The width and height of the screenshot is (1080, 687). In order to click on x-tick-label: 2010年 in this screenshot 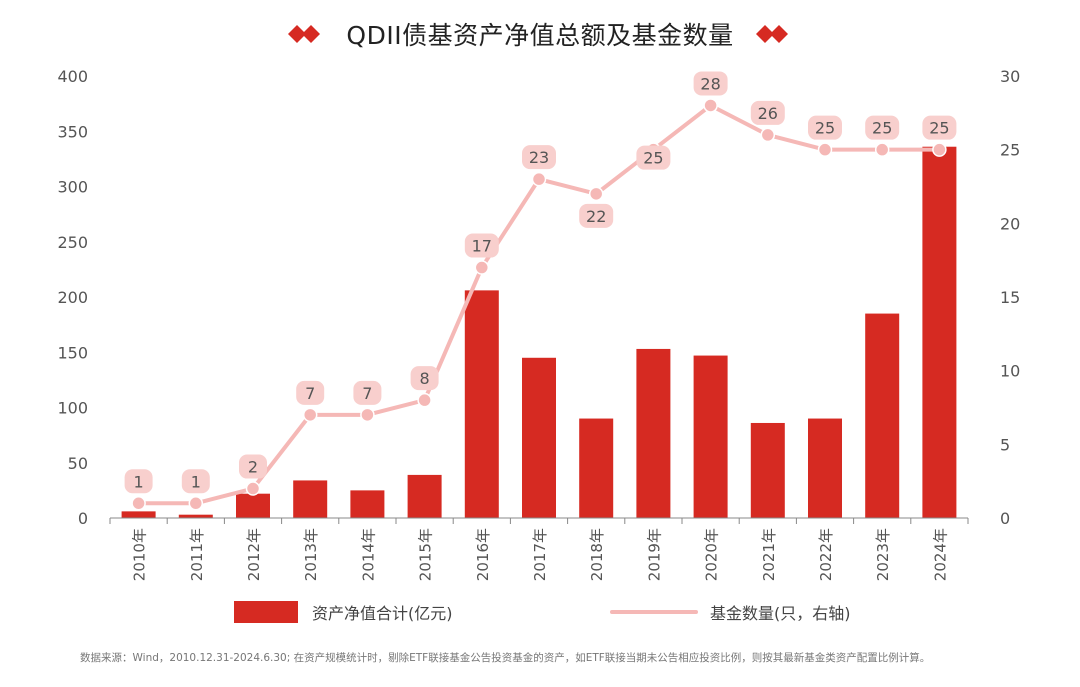, I will do `click(140, 554)`.